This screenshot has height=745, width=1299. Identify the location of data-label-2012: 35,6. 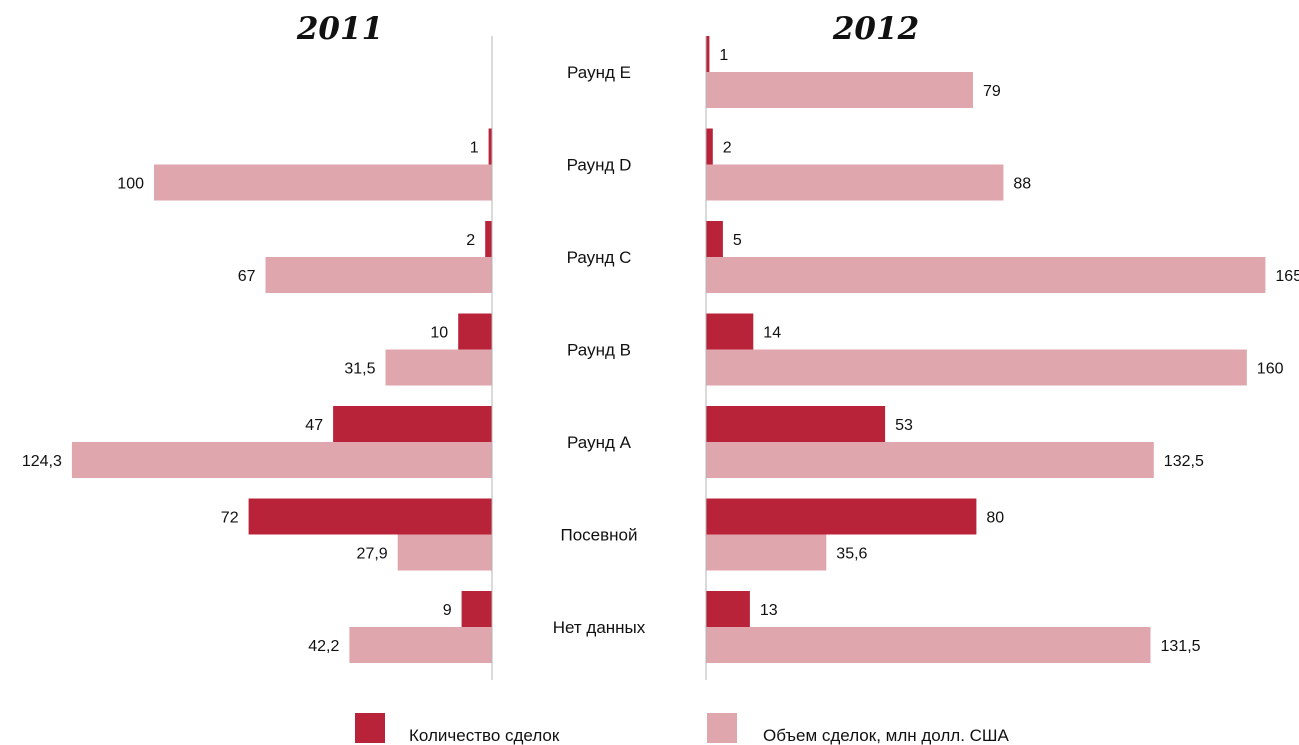
(851, 554).